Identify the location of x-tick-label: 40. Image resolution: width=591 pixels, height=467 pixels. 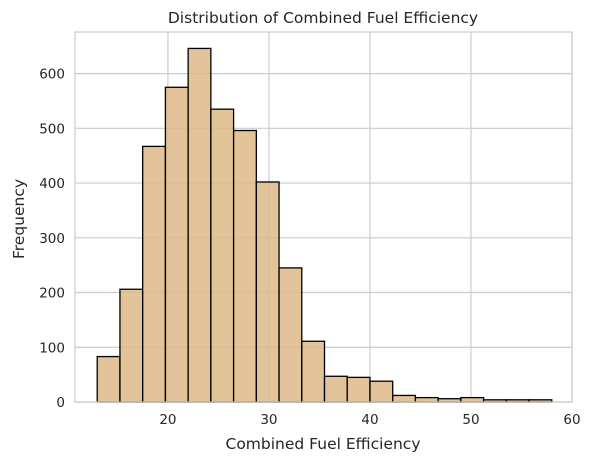
(369, 420).